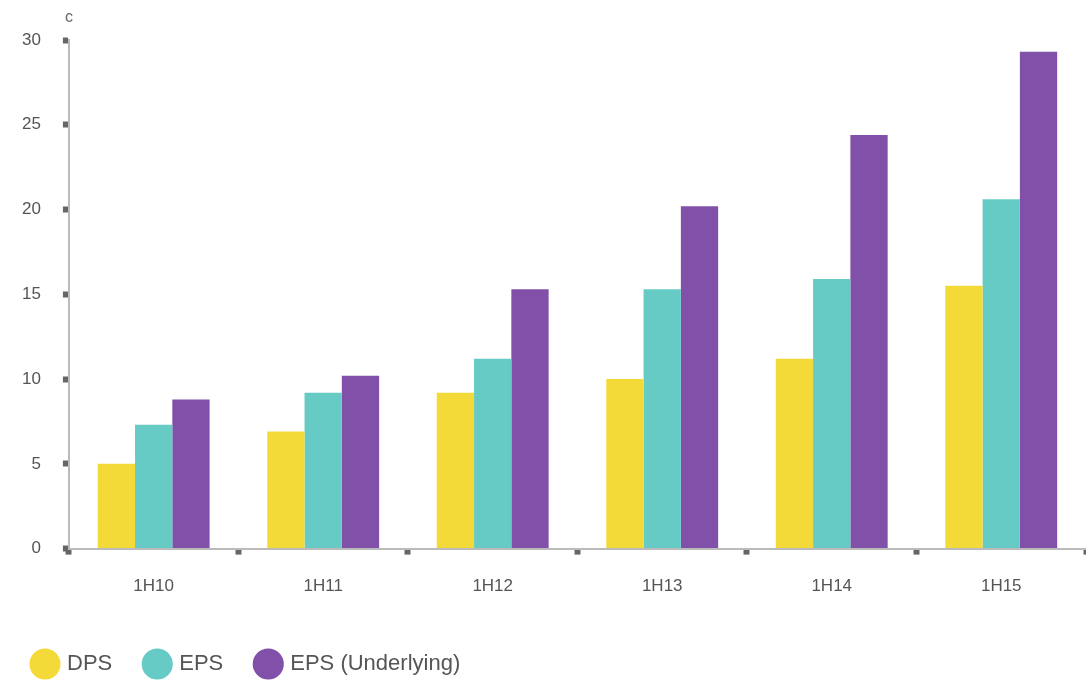 This screenshot has width=1086, height=685. Describe the element at coordinates (31, 124) in the screenshot. I see `y-tick-label: 25` at that location.